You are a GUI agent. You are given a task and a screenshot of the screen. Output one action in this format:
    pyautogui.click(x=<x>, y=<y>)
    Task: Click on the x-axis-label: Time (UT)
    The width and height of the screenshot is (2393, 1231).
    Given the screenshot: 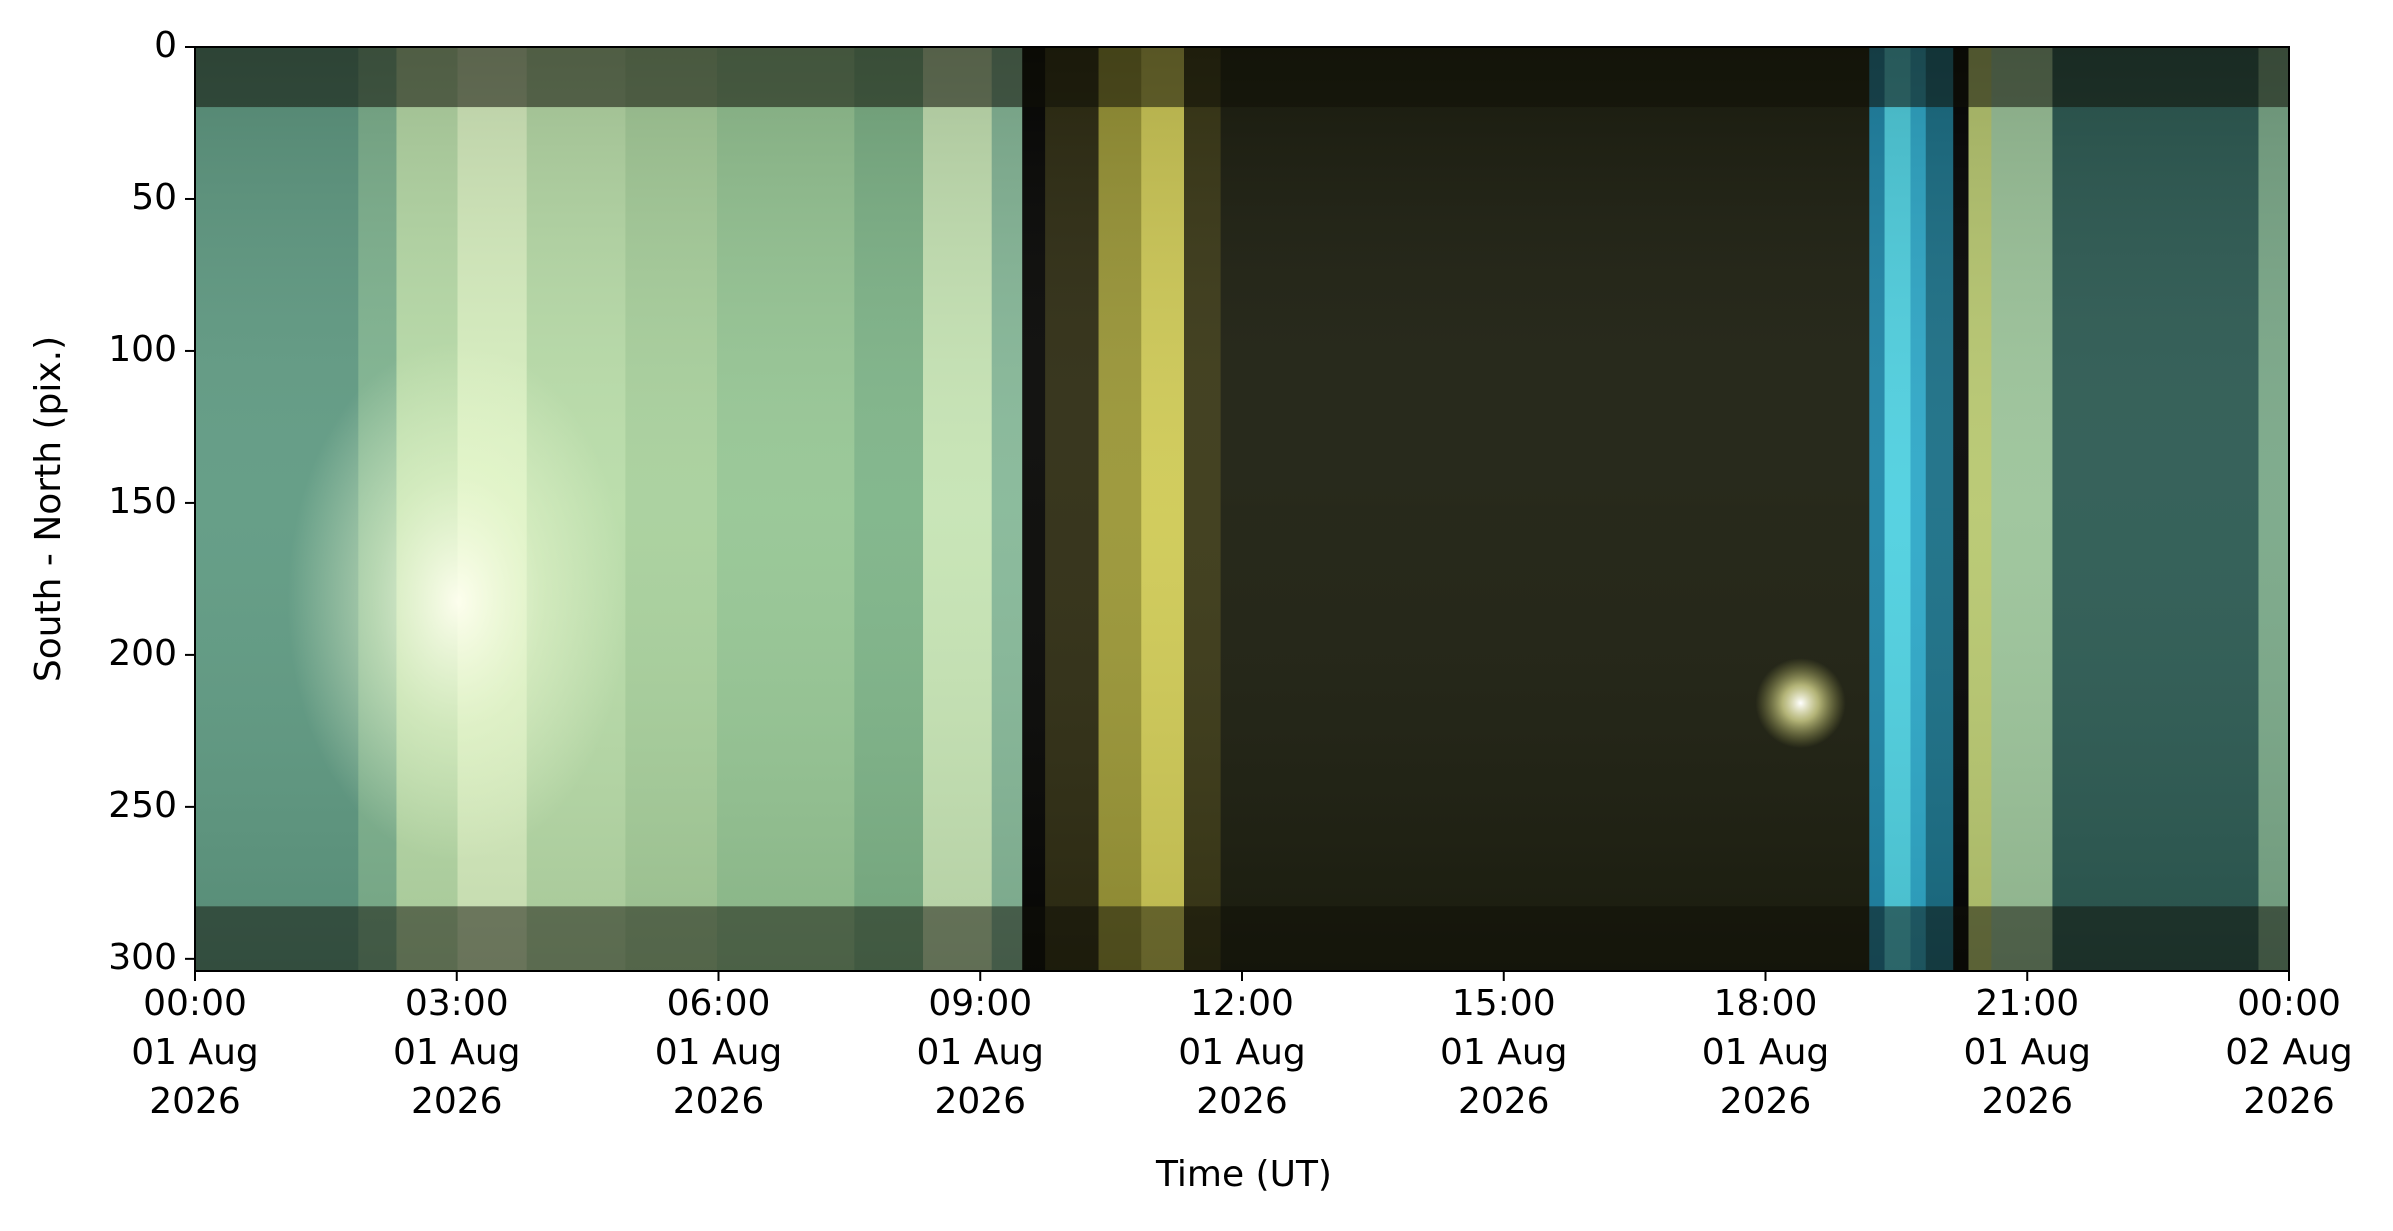 What is the action you would take?
    pyautogui.click(x=1243, y=1174)
    